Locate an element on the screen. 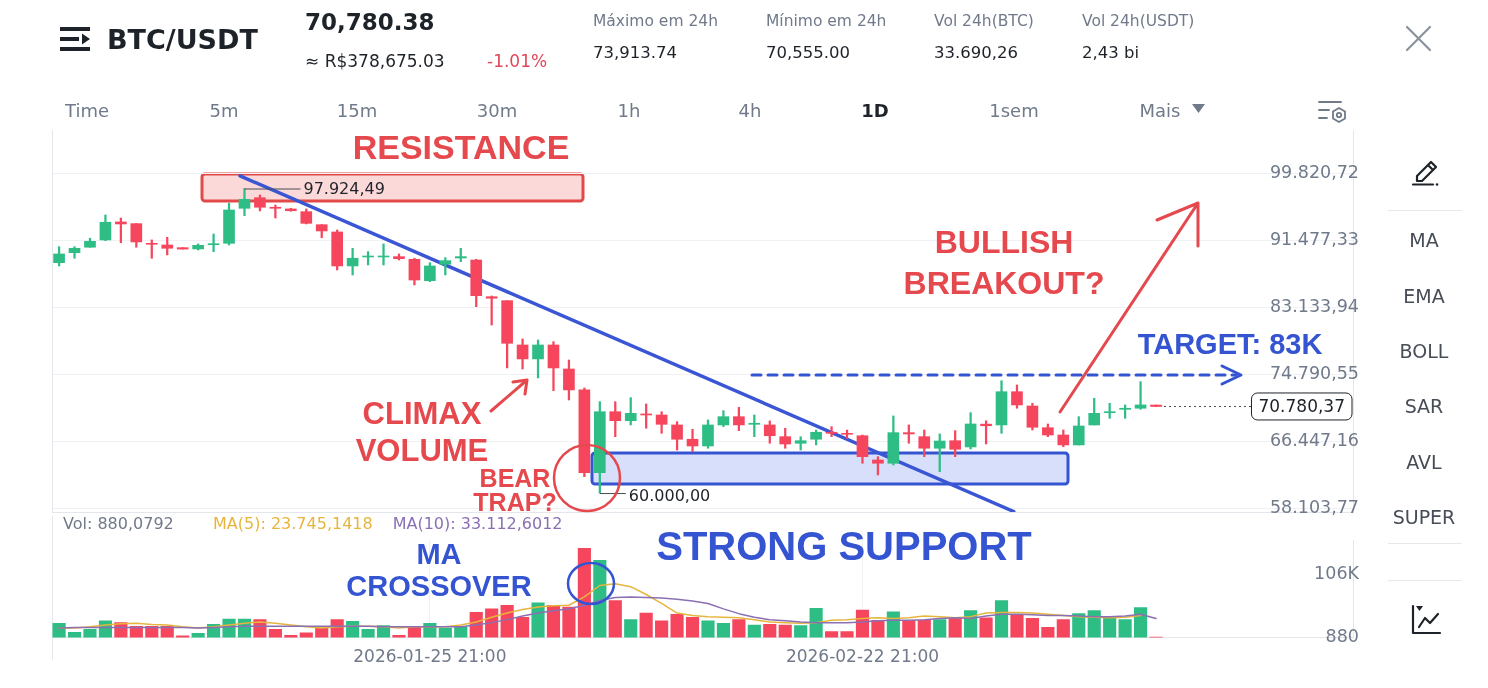 The height and width of the screenshot is (688, 1488). annotation: MA CROSSOVER is located at coordinates (439, 570).